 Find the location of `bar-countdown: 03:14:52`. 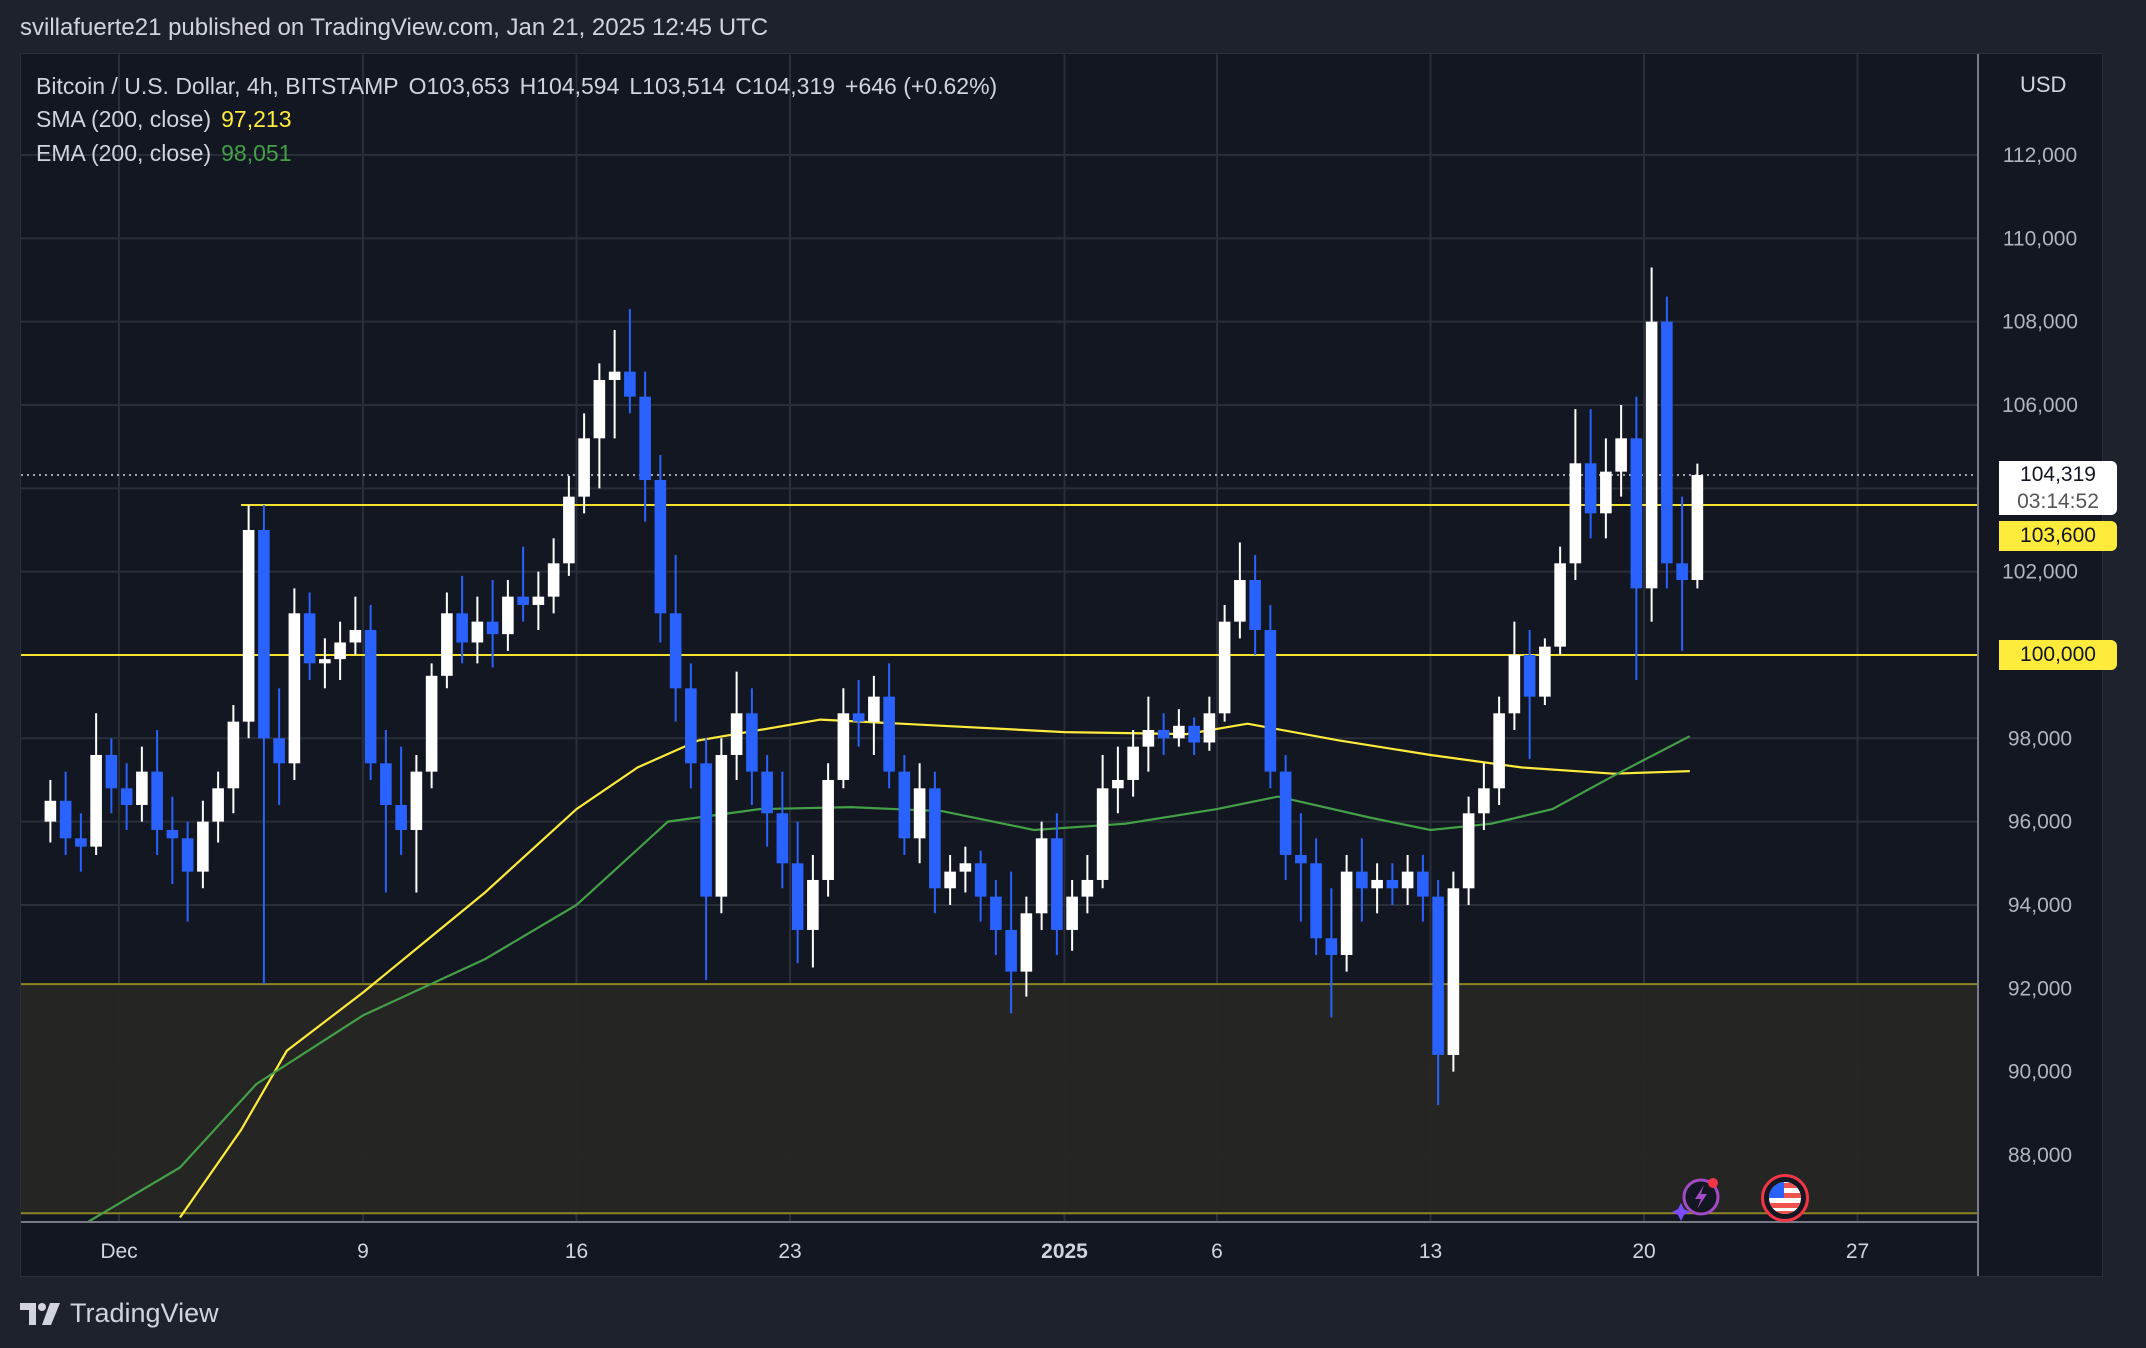

bar-countdown: 03:14:52 is located at coordinates (2058, 502).